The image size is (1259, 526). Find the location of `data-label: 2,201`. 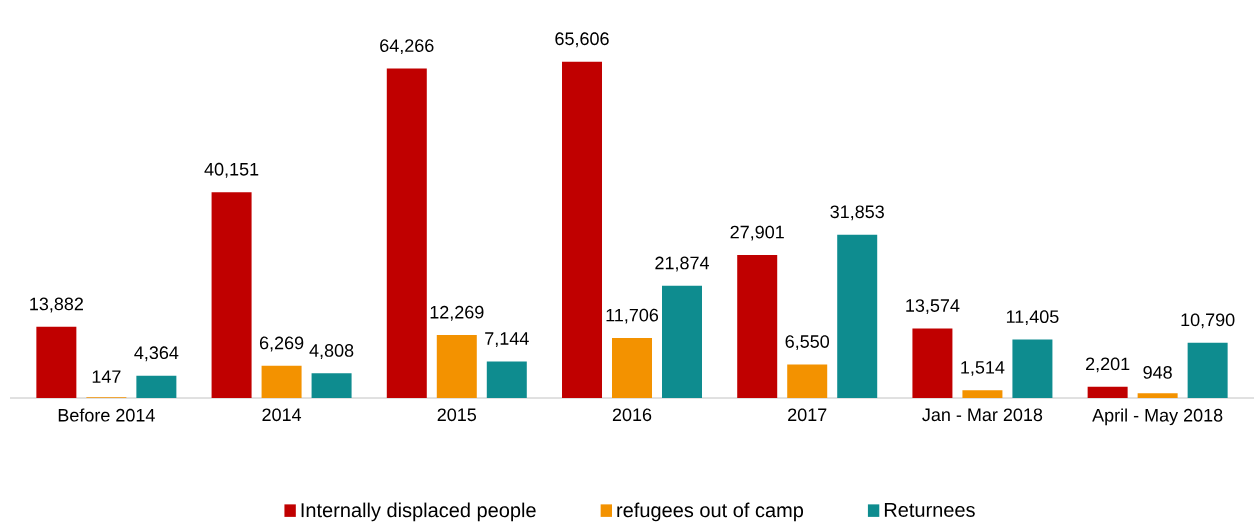

data-label: 2,201 is located at coordinates (1108, 365).